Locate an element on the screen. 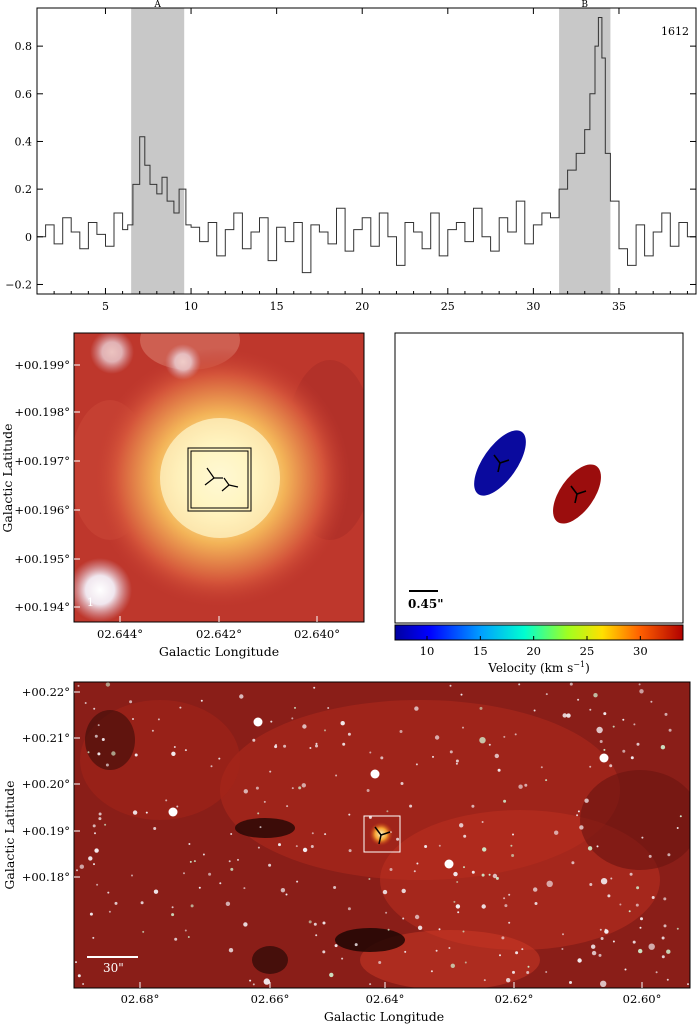 The image size is (698, 1024). field-y-tick-label: +00.22° is located at coordinates (46, 692).